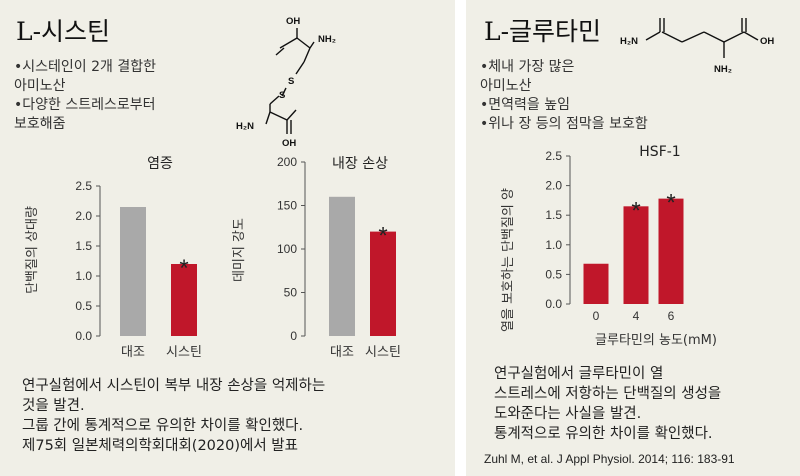 This screenshot has height=476, width=800. Describe the element at coordinates (40, 124) in the screenshot. I see `cystine-bullet-2-cont: 보호해줌` at that location.